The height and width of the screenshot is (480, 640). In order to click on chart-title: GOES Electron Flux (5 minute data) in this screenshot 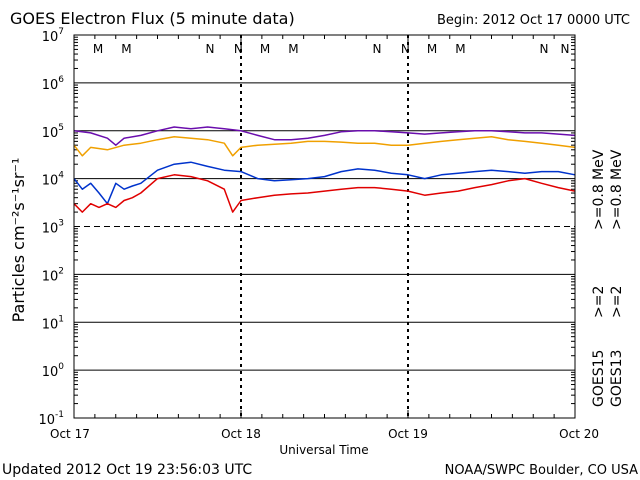, I will do `click(152, 18)`.